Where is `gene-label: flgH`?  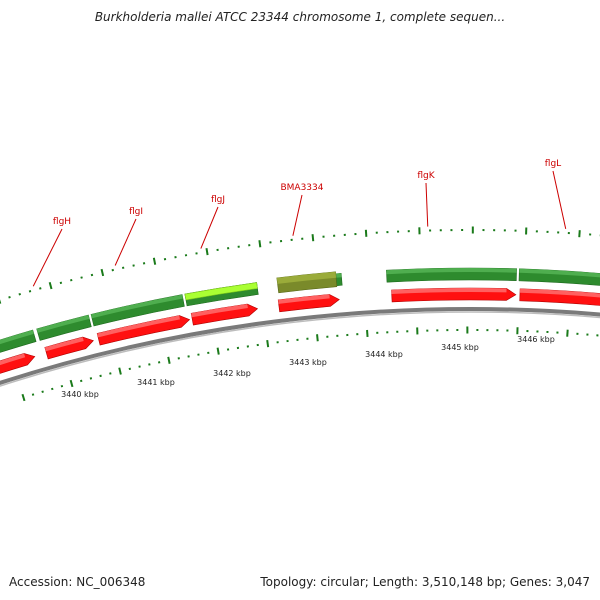
gene-label: flgH is located at coordinates (62, 222).